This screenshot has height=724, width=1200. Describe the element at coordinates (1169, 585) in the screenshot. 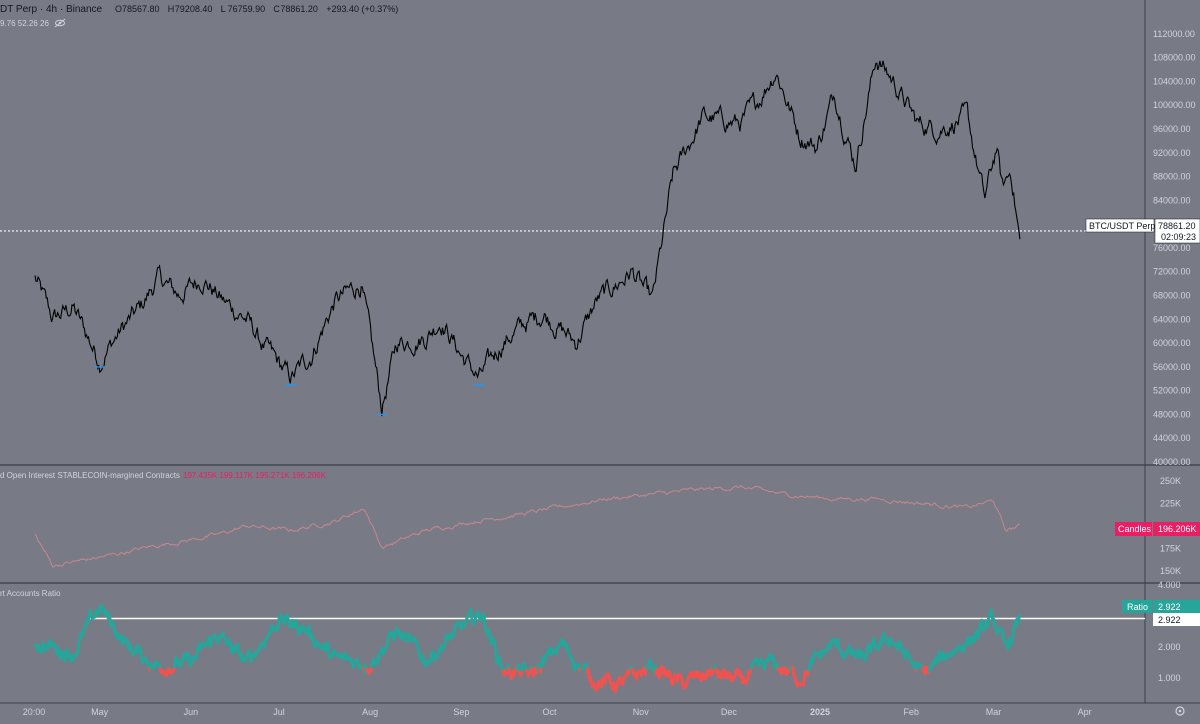

I see `ratio-tick-label: 4.000` at that location.